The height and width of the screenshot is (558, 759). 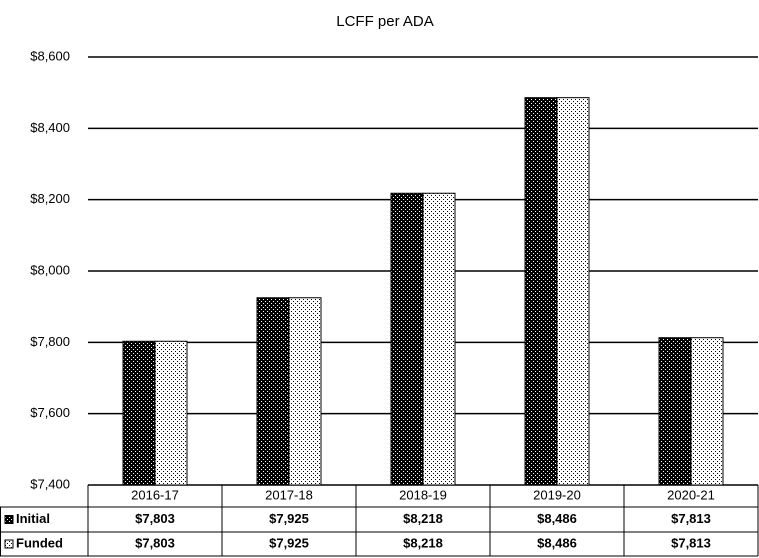 I want to click on legend-label: Initial, so click(x=33, y=518).